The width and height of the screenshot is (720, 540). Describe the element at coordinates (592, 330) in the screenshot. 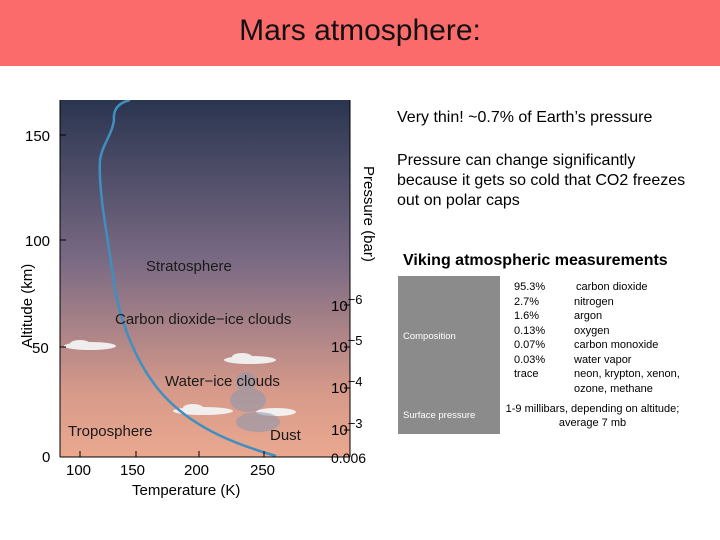

I see `composition-gas: oxygen` at that location.